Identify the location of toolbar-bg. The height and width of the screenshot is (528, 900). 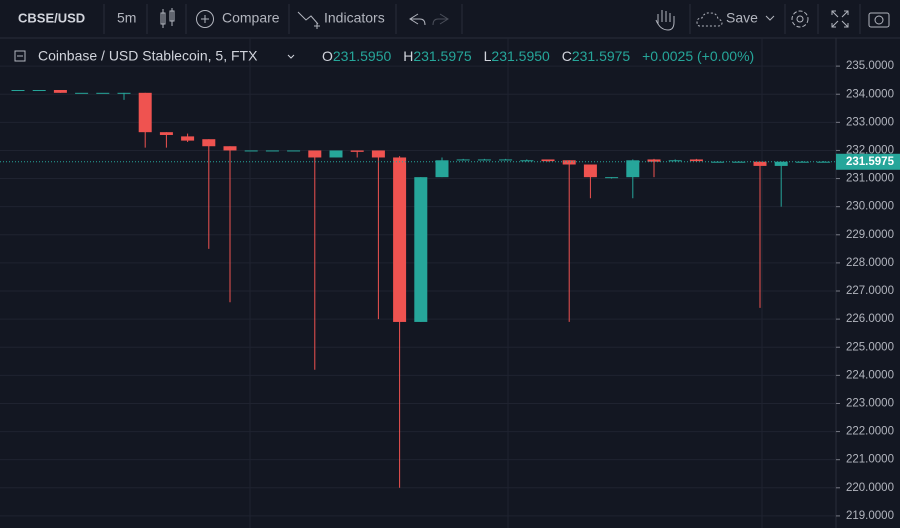
(450, 19).